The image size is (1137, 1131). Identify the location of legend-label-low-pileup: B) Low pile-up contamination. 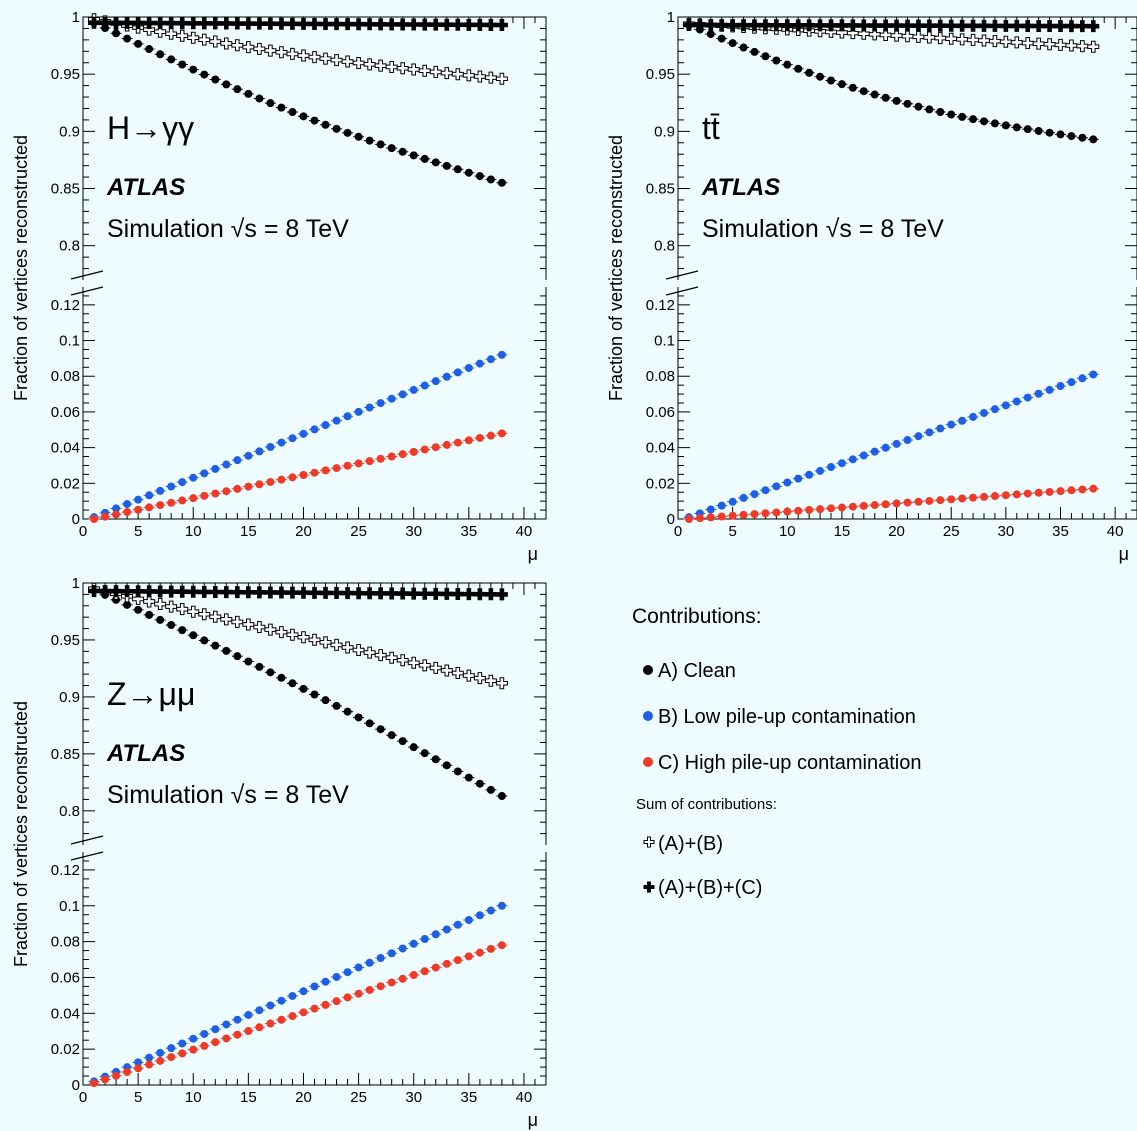
(787, 717).